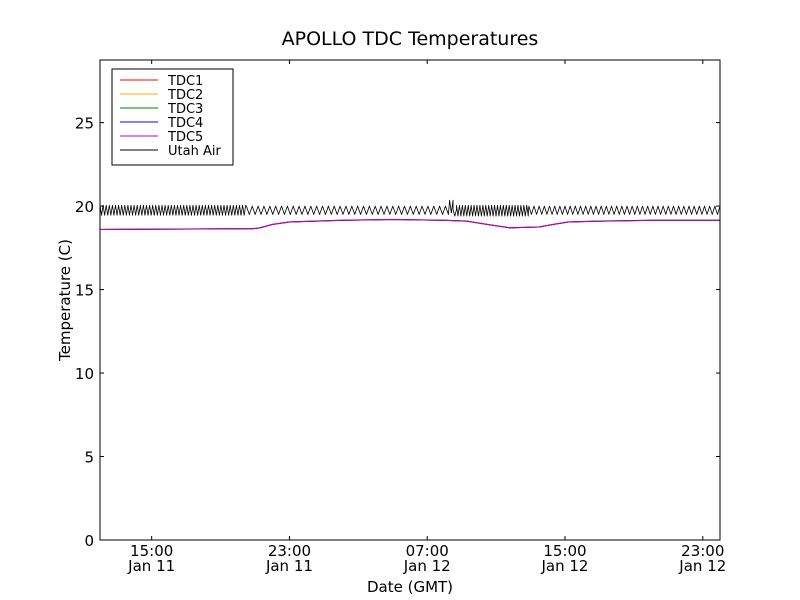  I want to click on legend-box, so click(172, 117).